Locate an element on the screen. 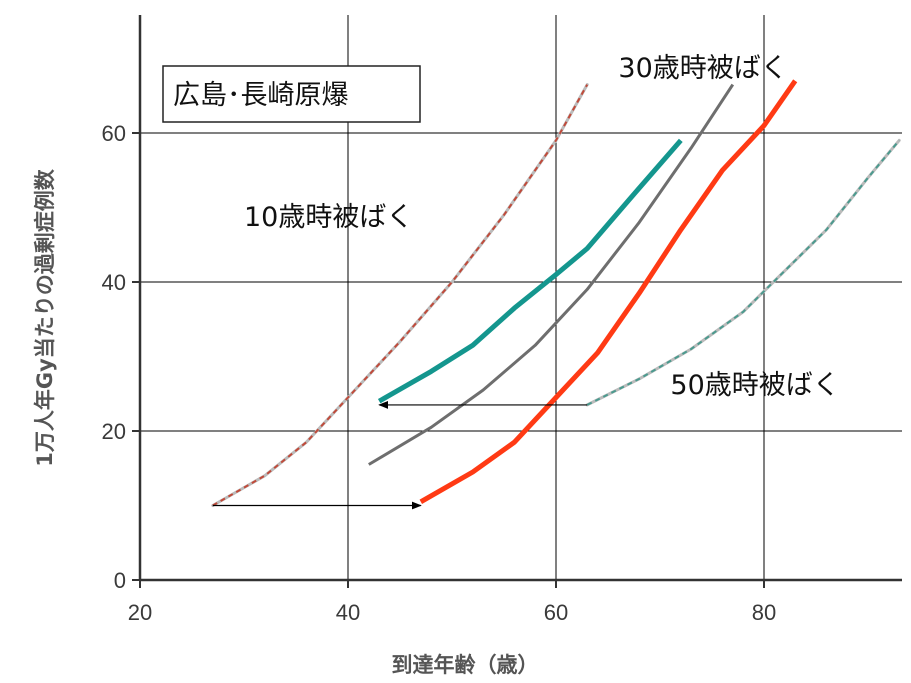  annotation-2: 30歳時被ばく is located at coordinates (702, 68).